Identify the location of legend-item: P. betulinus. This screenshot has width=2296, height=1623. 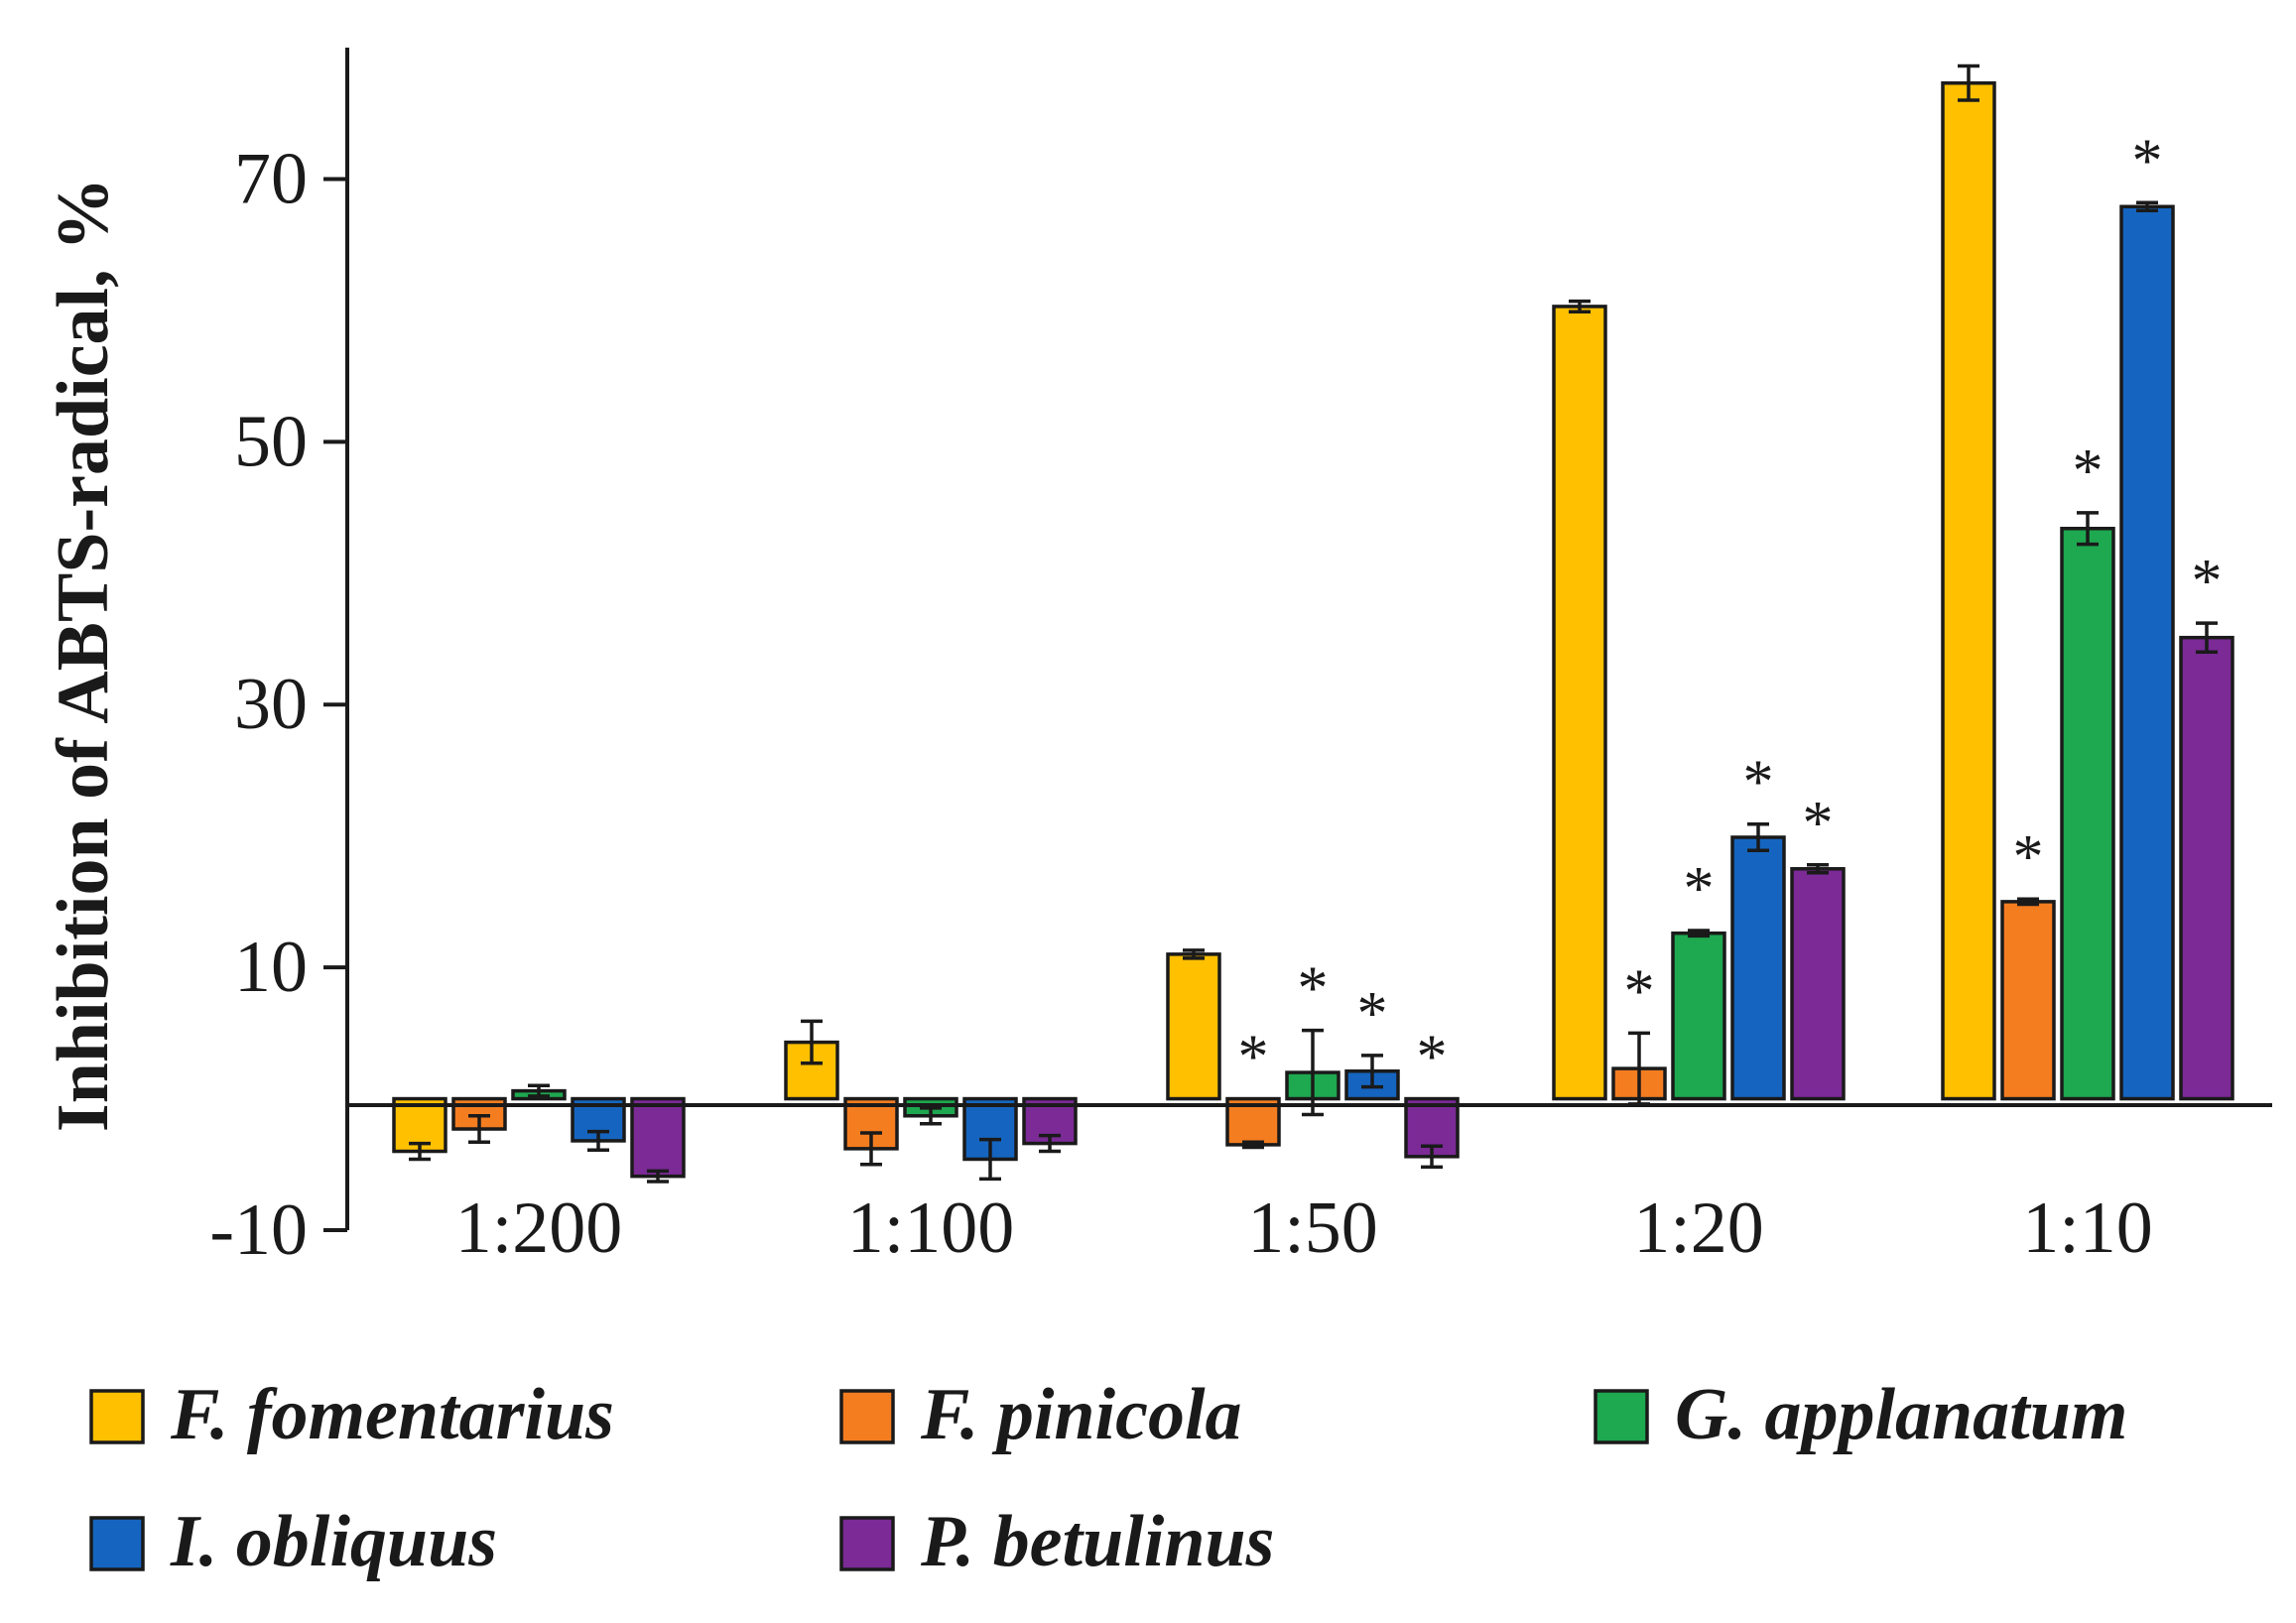
(1056, 1541).